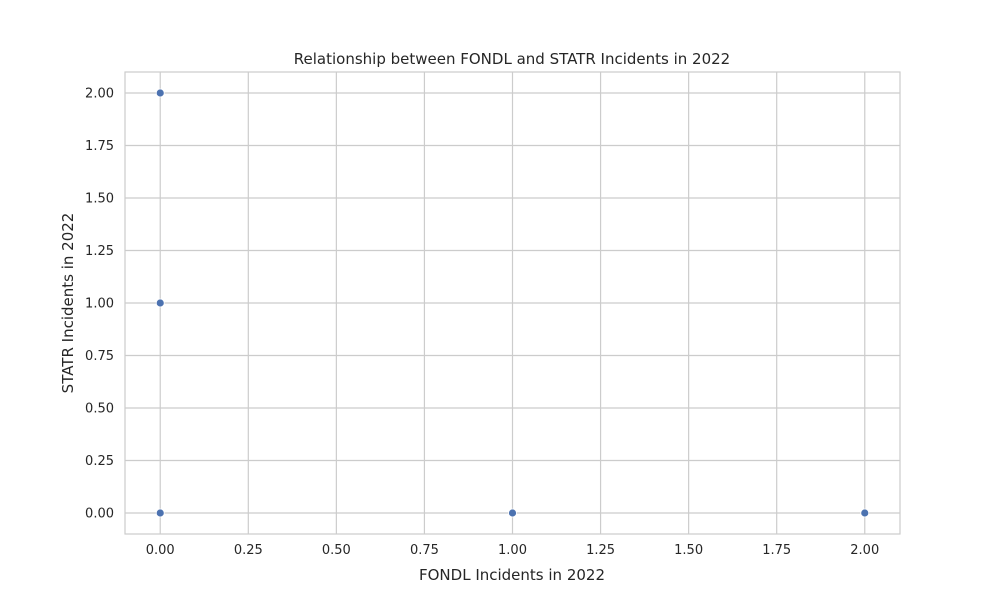 Image resolution: width=1000 pixels, height=600 pixels. What do you see at coordinates (336, 550) in the screenshot?
I see `x-tick-label: 0.50` at bounding box center [336, 550].